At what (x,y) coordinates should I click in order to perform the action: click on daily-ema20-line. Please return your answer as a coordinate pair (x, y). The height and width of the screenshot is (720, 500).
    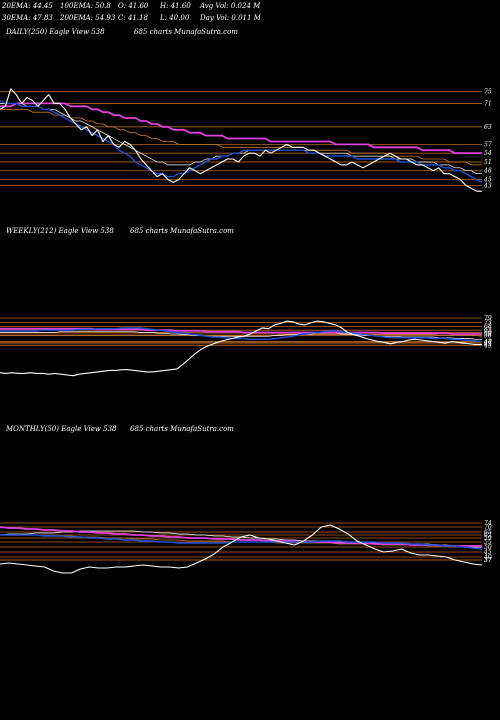
    Looking at the image, I should click on (241, 141).